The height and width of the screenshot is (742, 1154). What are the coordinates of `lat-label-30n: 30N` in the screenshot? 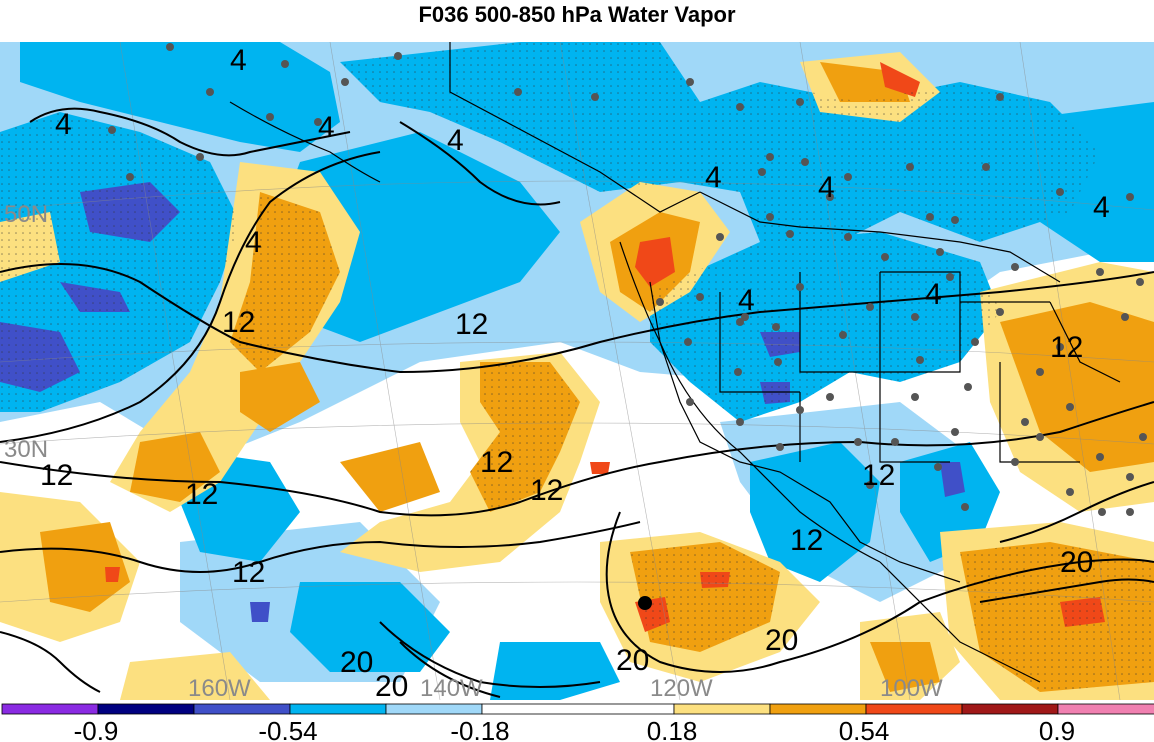 It's located at (26, 449).